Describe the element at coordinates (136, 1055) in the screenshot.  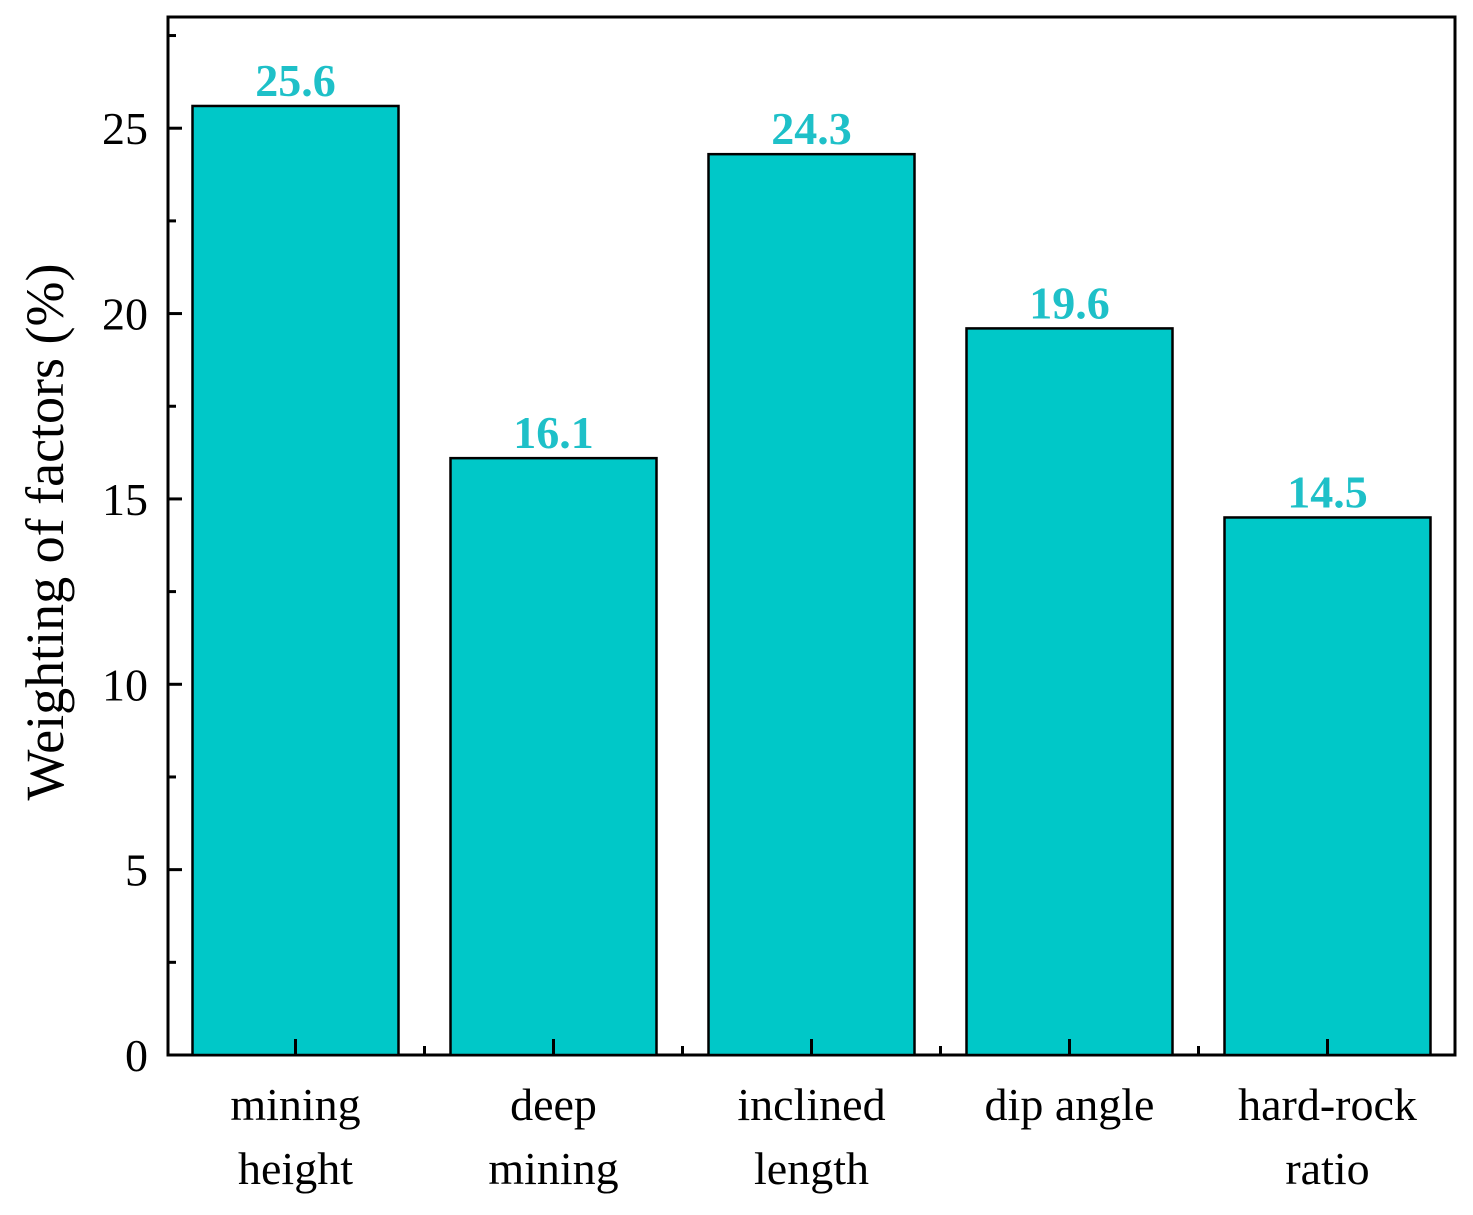
I see `y-tick-label: 0` at that location.